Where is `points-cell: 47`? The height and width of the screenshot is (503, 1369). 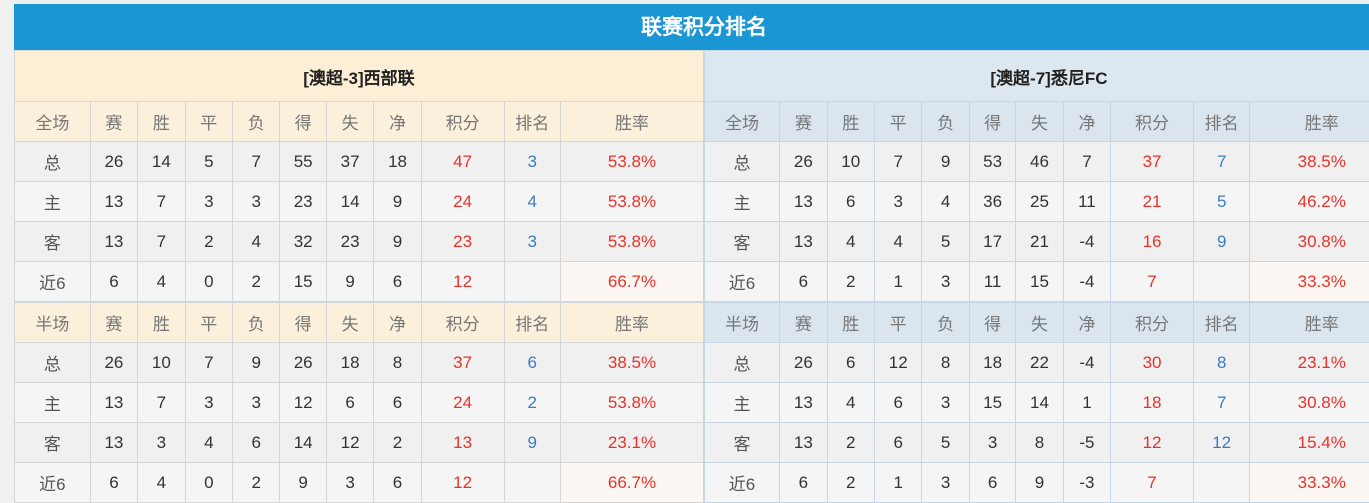 points-cell: 47 is located at coordinates (462, 162).